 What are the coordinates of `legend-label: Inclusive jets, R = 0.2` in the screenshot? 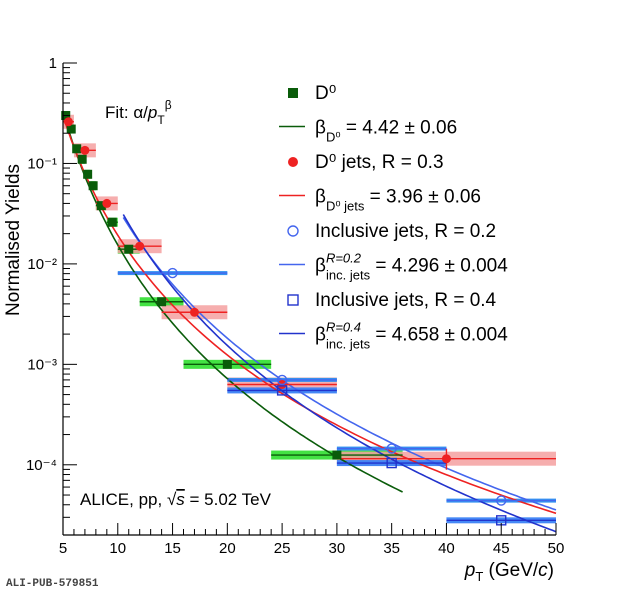 It's located at (405, 231).